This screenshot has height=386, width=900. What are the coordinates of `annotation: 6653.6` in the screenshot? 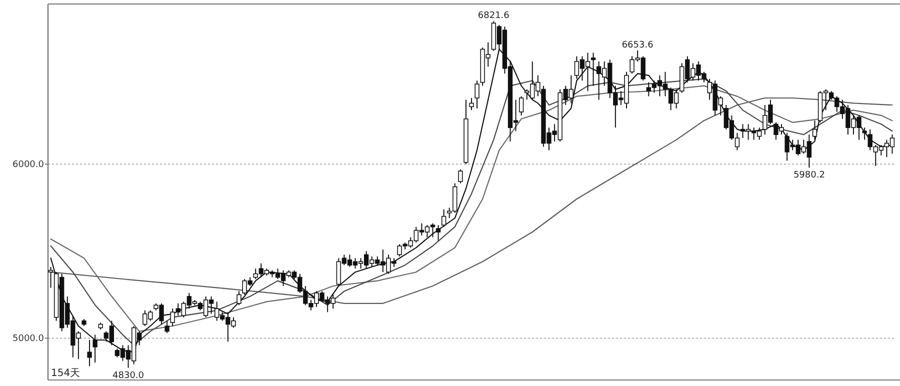 It's located at (638, 45).